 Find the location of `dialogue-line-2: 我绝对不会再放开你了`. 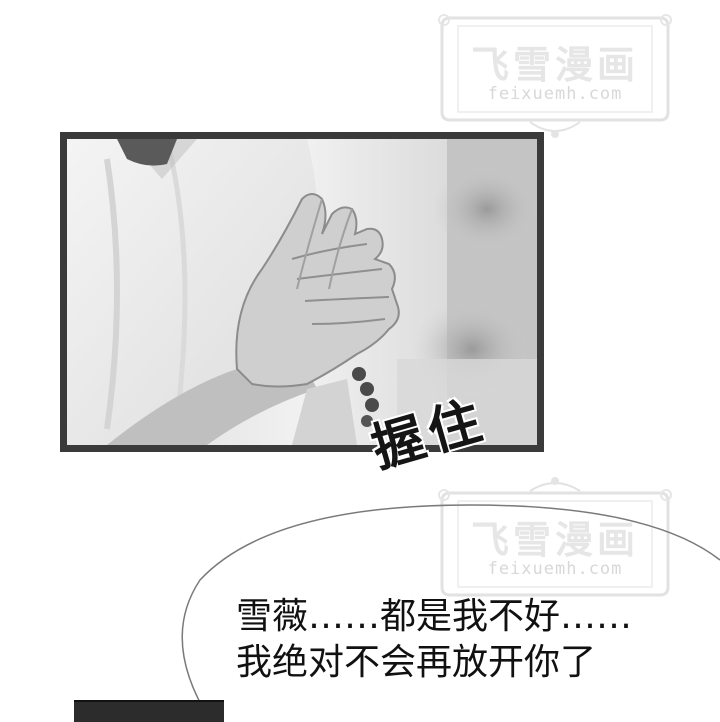

dialogue-line-2: 我绝对不会再放开你了 is located at coordinates (416, 662).